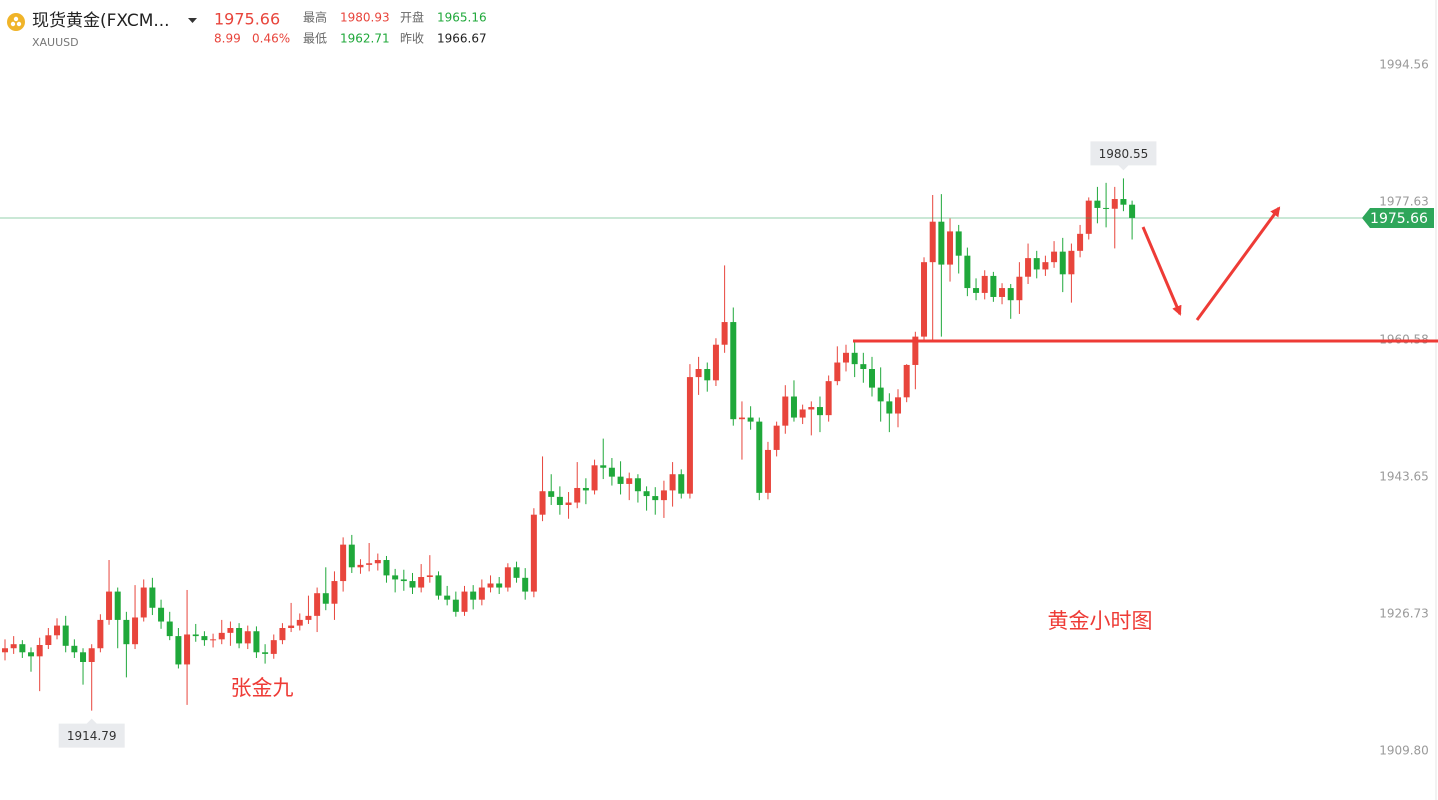  Describe the element at coordinates (315, 39) in the screenshot. I see `stat-label: 最低` at that location.